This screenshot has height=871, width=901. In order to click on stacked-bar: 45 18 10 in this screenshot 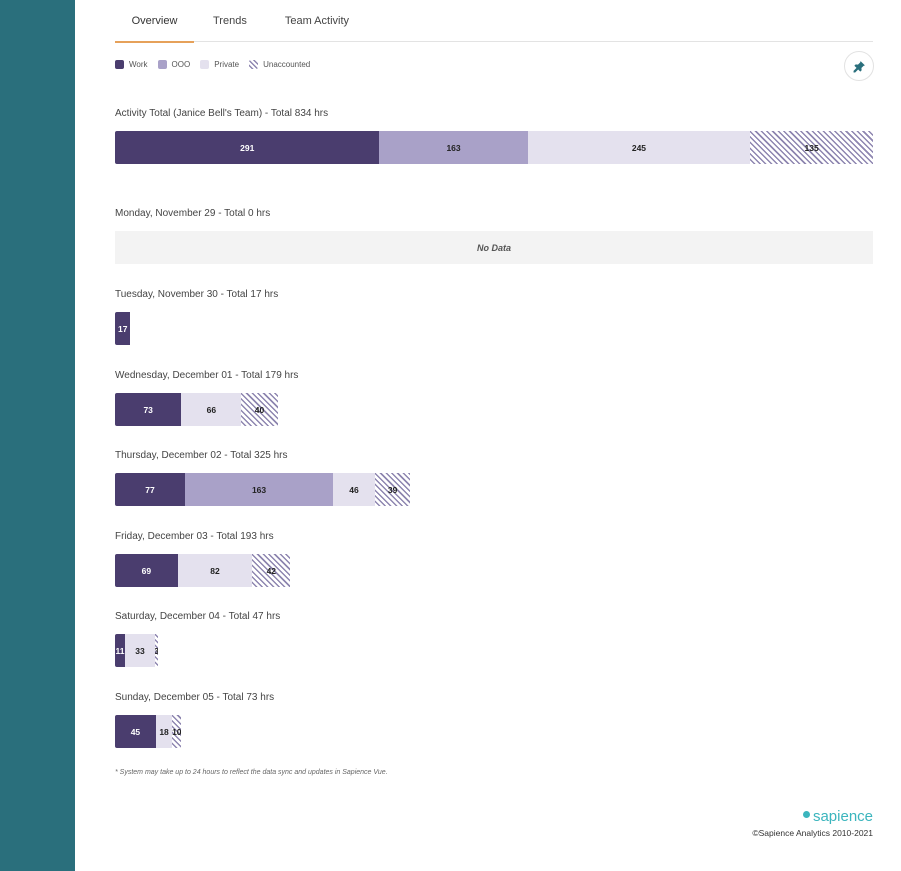, I will do `click(148, 731)`.